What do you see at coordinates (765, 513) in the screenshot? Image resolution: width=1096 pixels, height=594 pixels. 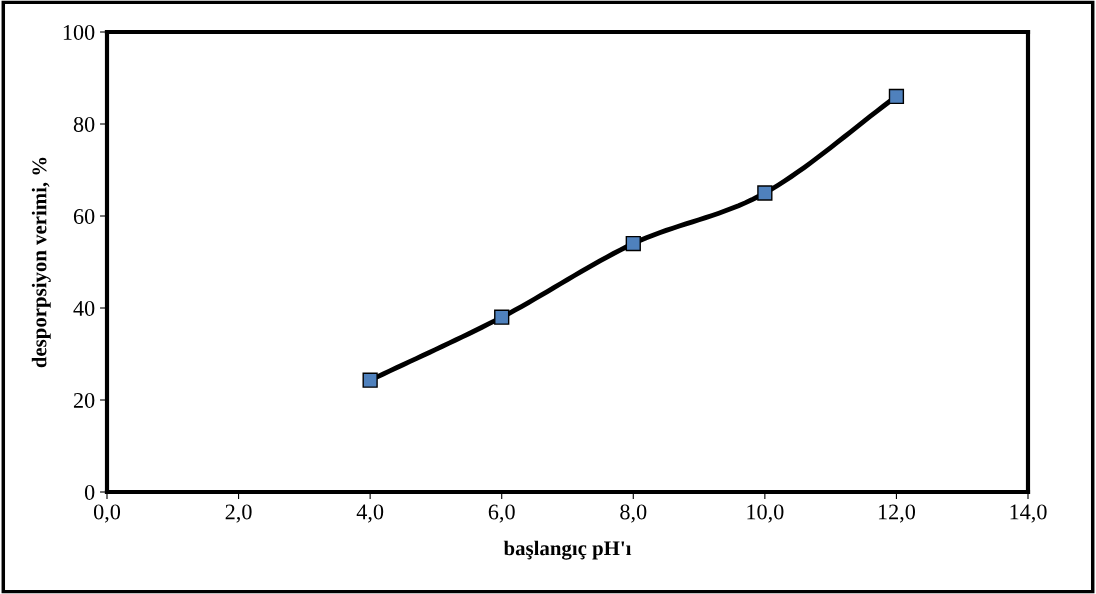 I see `x-tick-label: 10,0` at bounding box center [765, 513].